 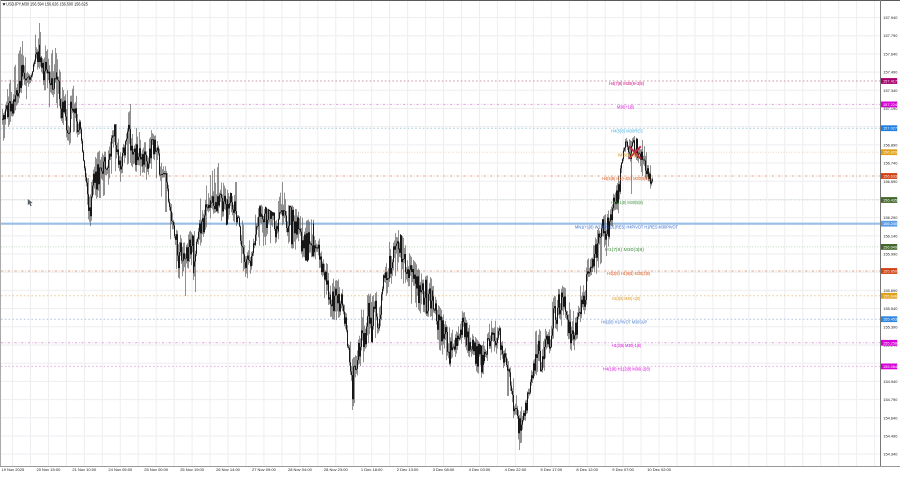 I want to click on svg-text: 2 Dec 13:00, so click(x=408, y=469).